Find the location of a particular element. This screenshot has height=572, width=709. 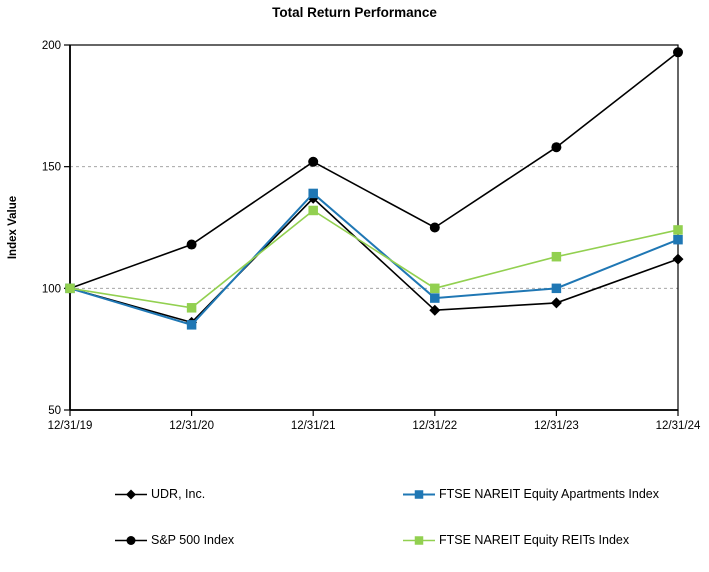

x-tick-label: 12/31/23 is located at coordinates (556, 426).